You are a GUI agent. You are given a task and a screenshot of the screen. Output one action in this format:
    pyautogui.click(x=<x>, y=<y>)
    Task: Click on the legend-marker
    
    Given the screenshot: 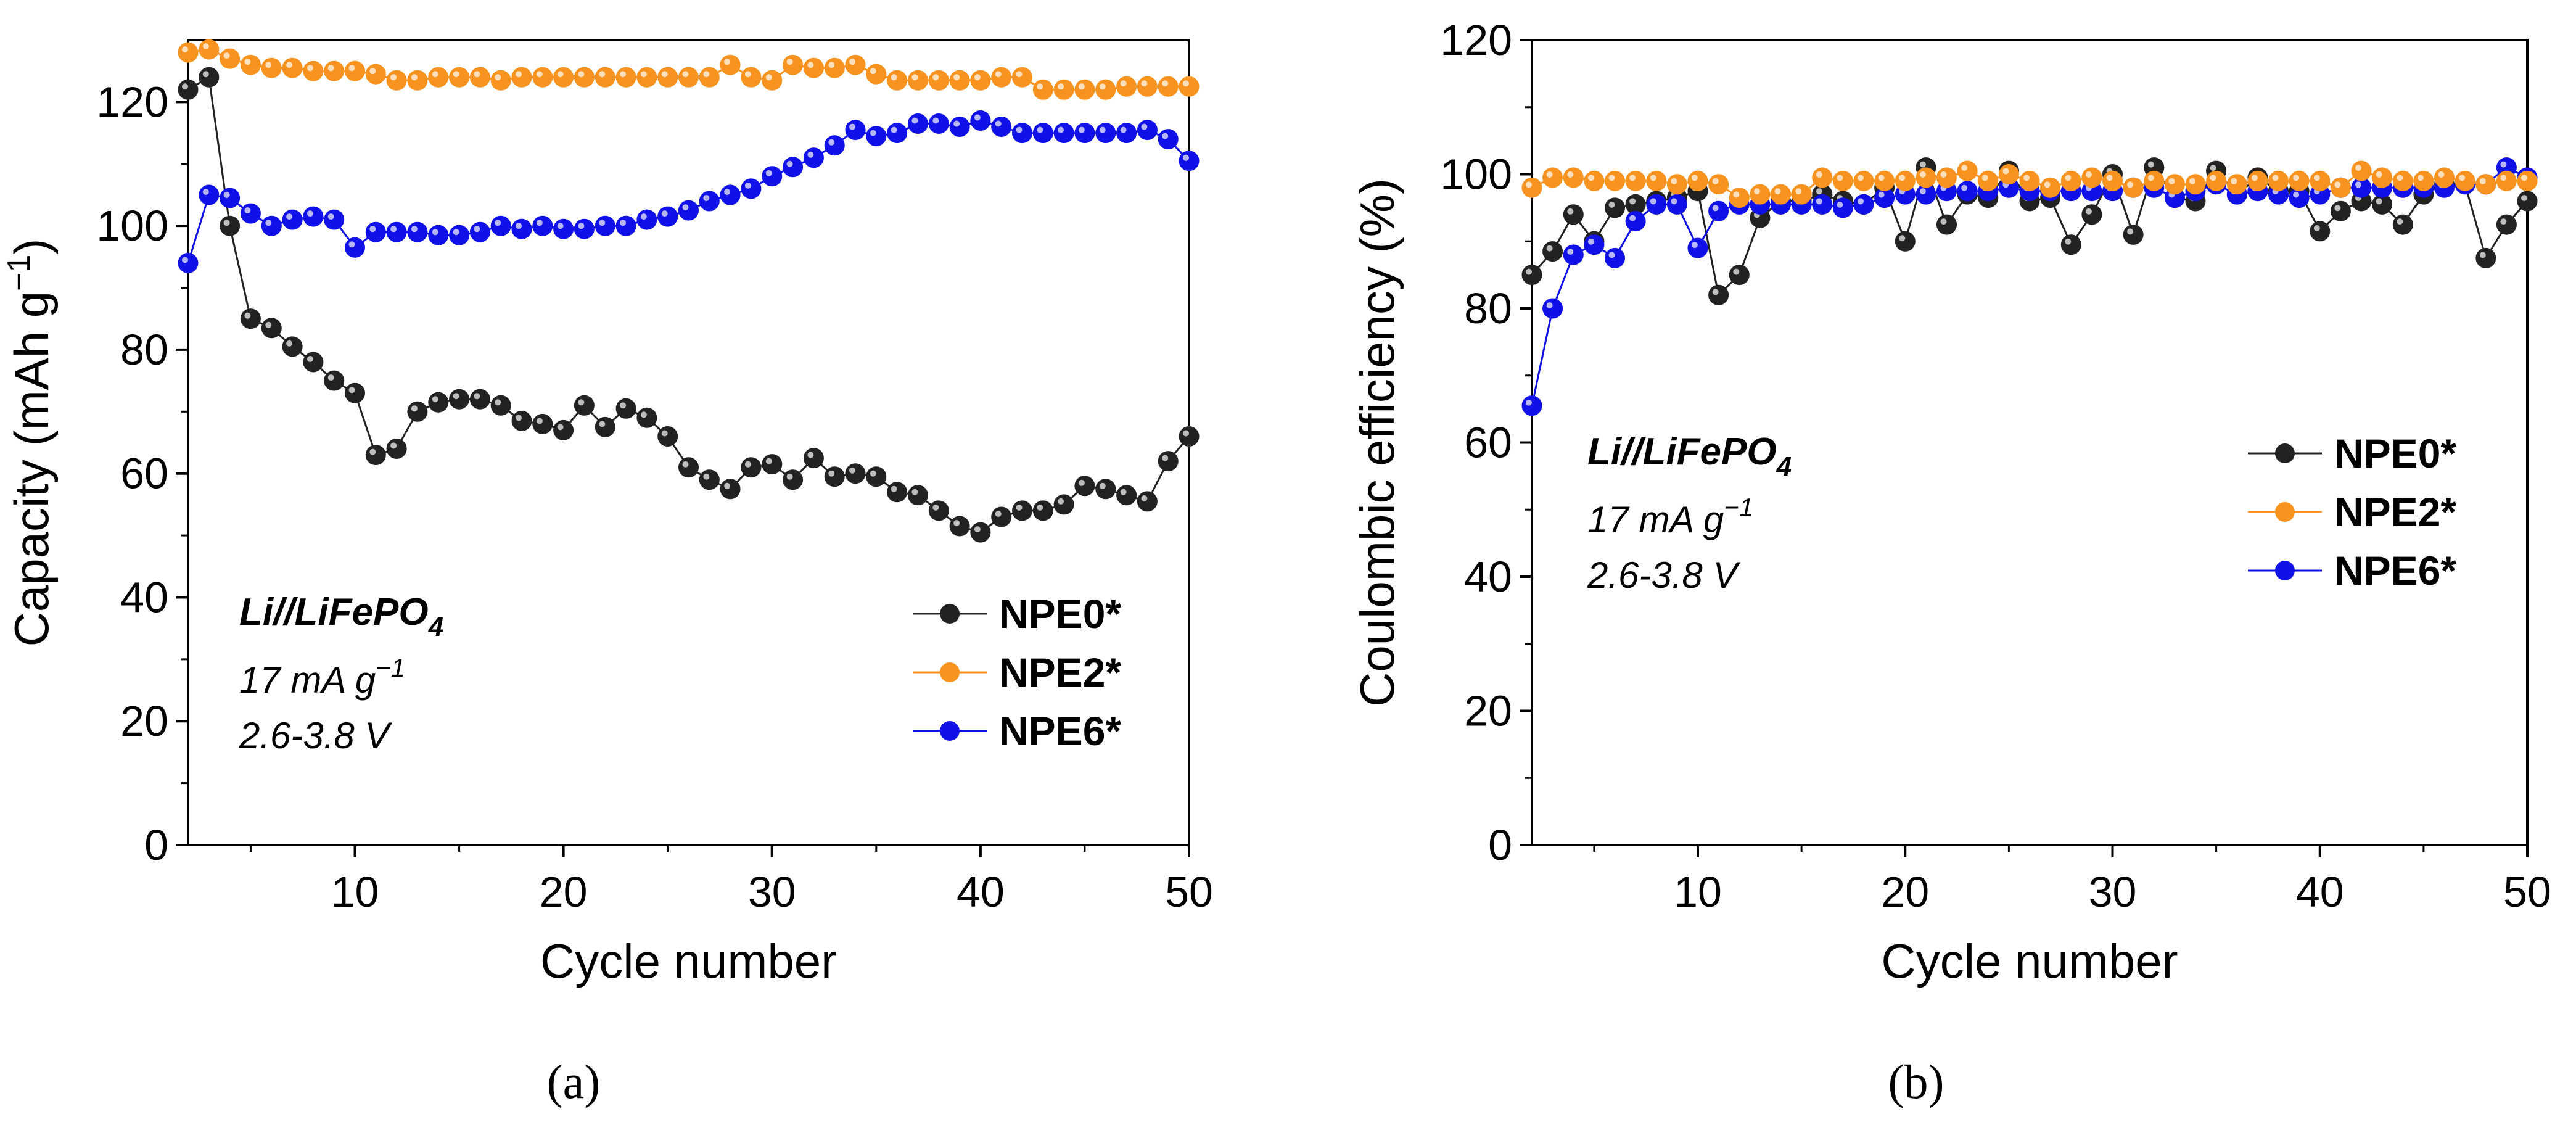 What is the action you would take?
    pyautogui.click(x=950, y=731)
    